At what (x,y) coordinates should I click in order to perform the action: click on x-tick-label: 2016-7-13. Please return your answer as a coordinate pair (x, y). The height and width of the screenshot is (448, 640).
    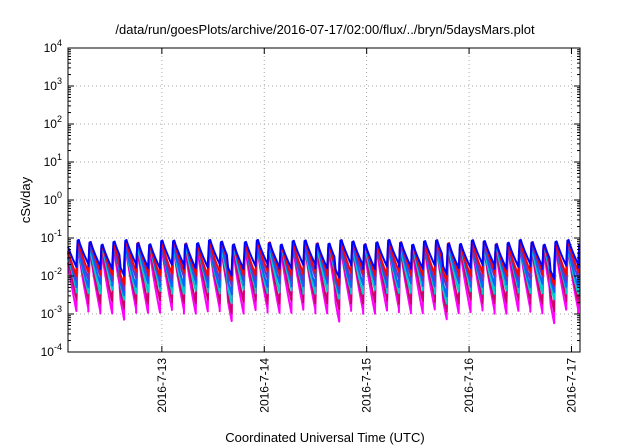
    Looking at the image, I should click on (162, 385).